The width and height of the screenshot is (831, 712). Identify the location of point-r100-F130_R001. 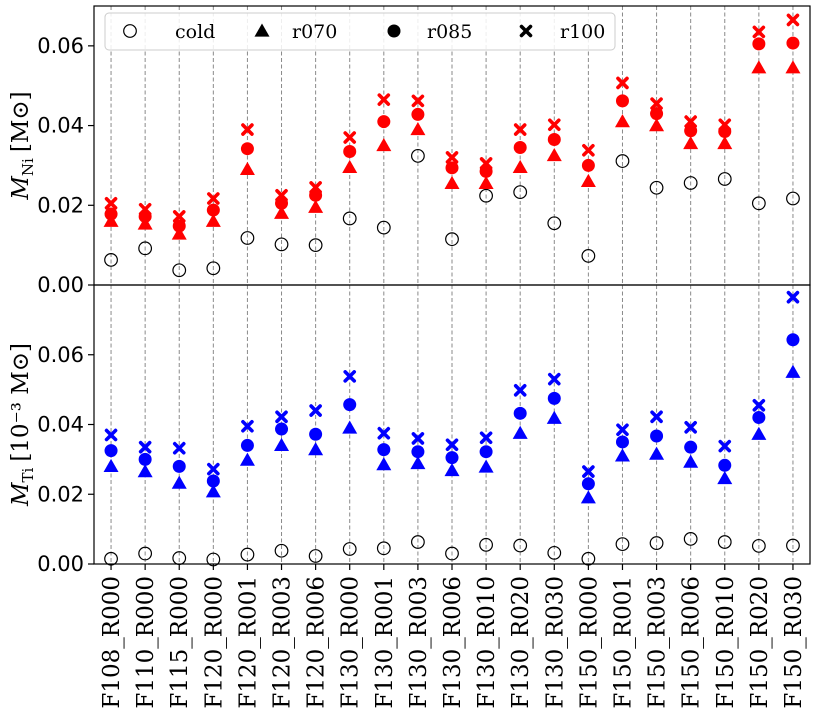
(384, 99).